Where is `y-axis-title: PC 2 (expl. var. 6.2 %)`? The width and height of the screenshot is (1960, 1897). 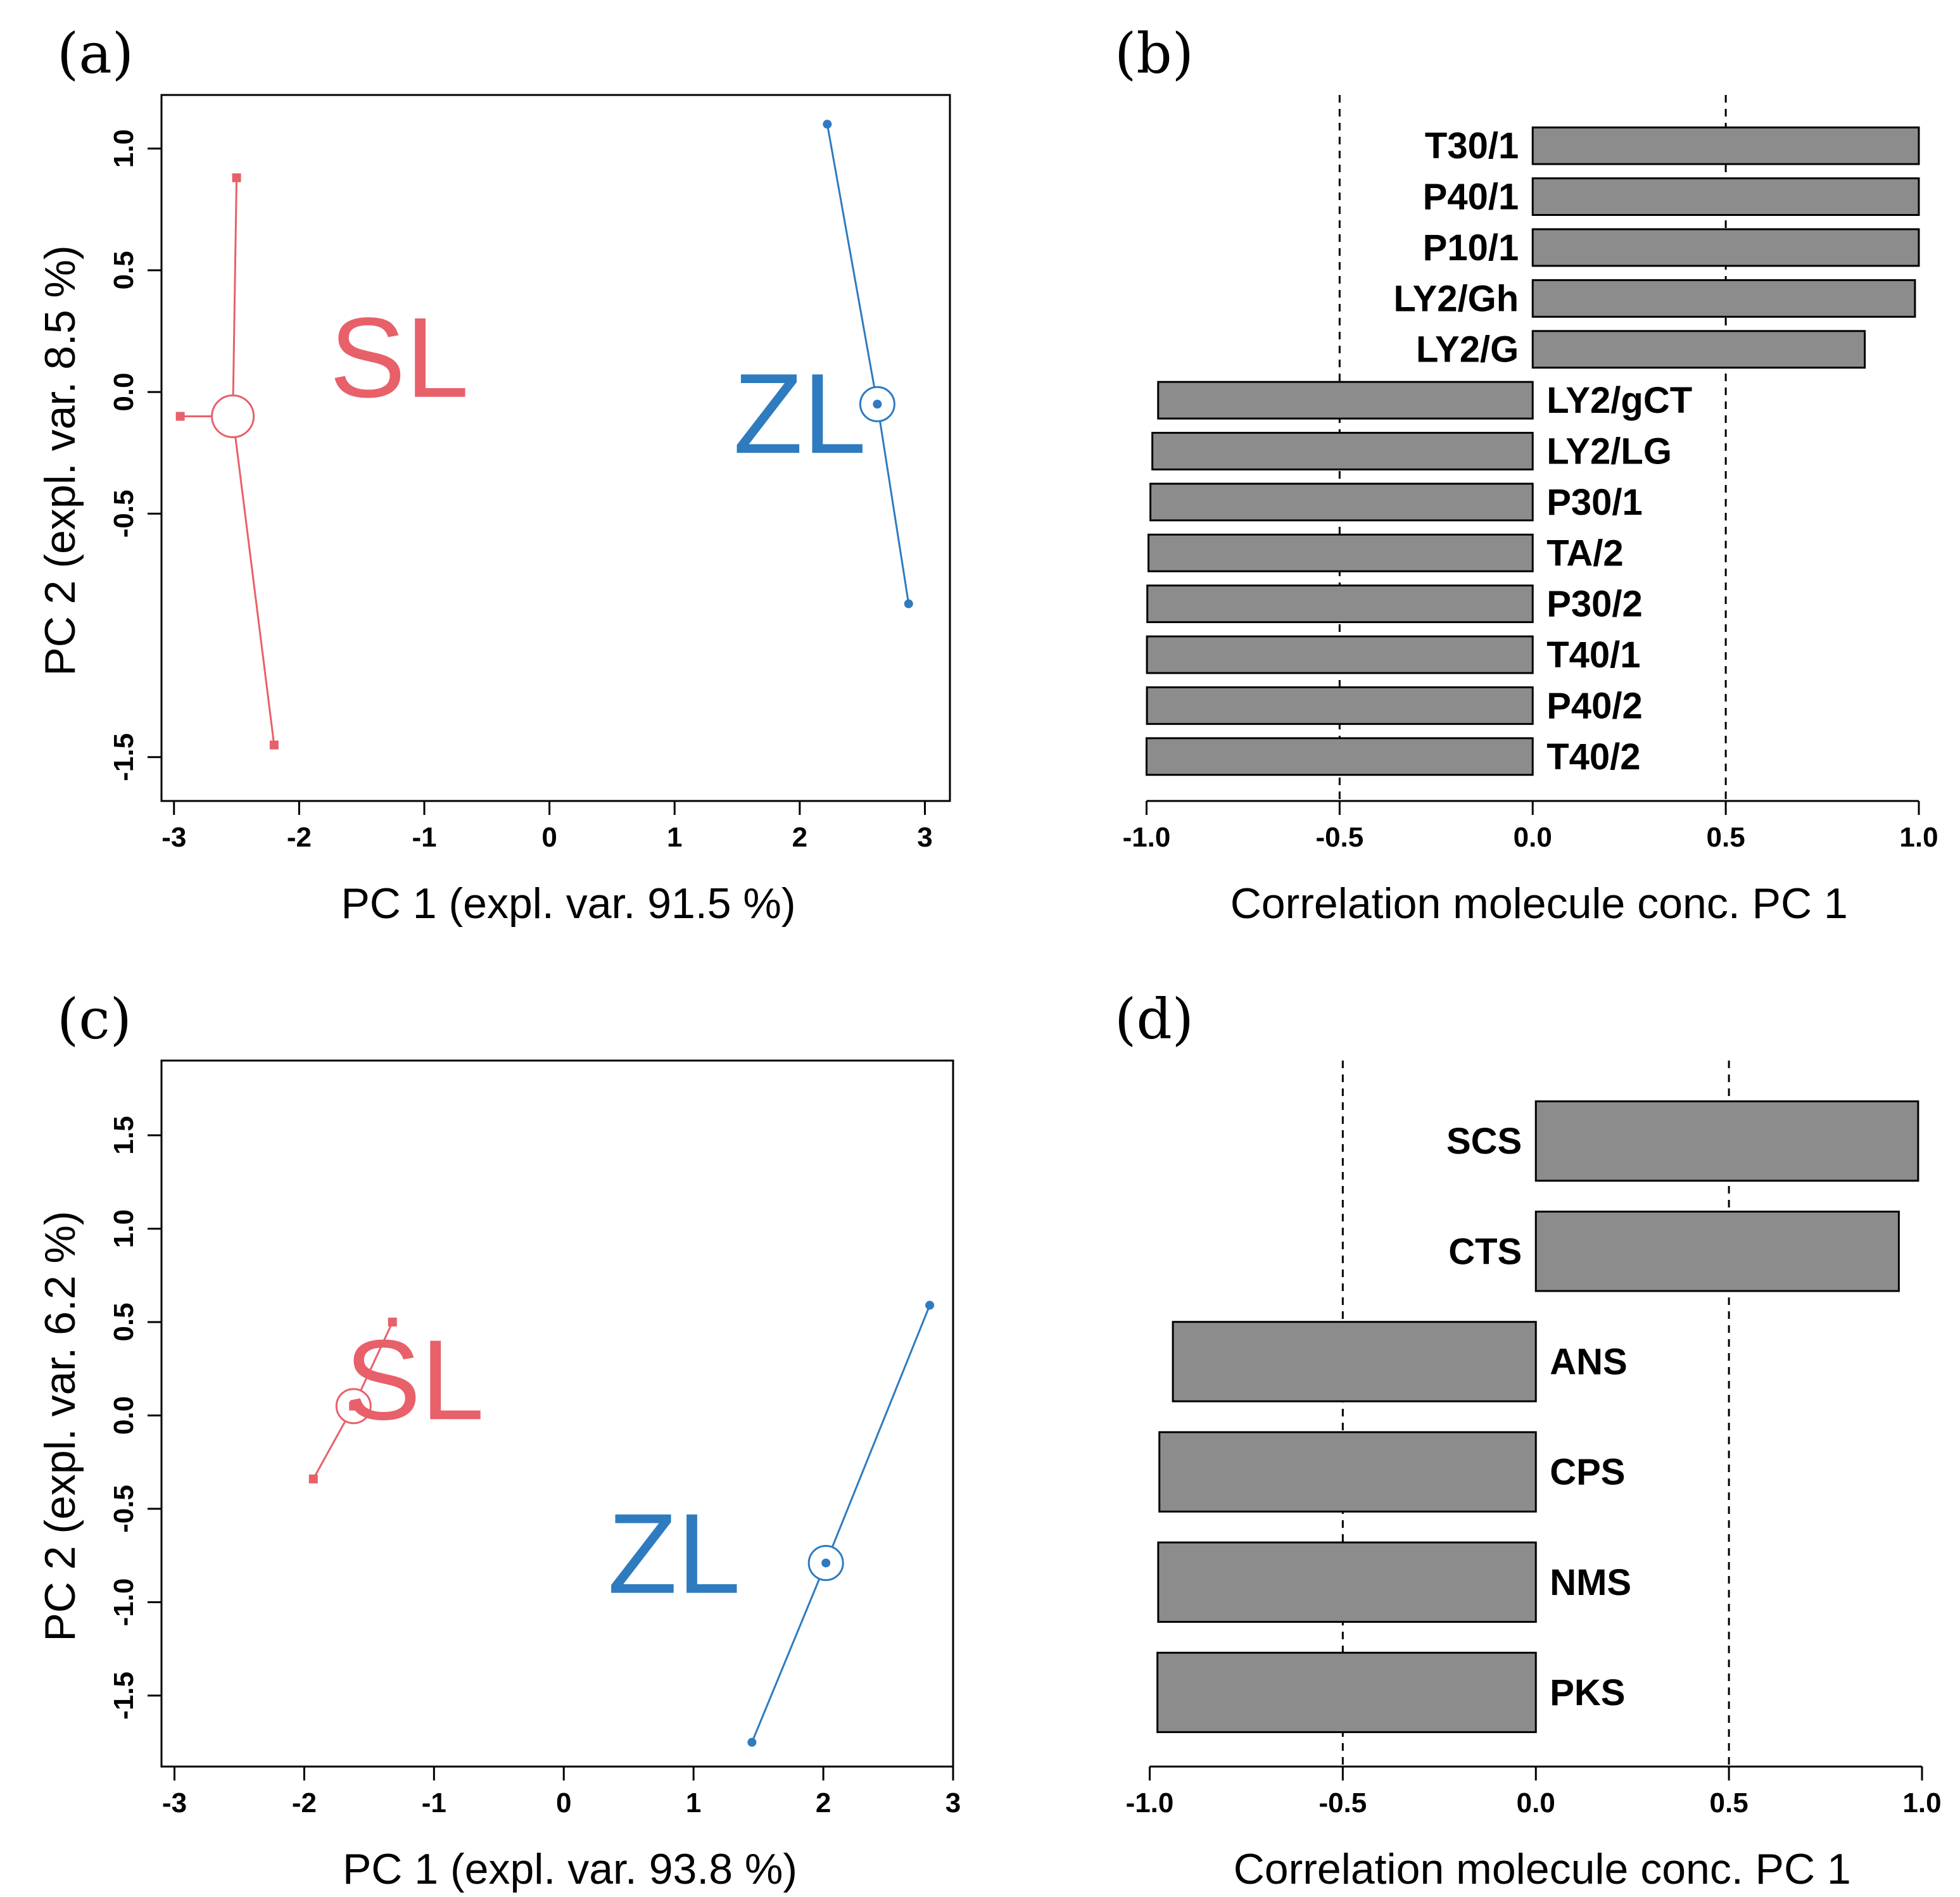
y-axis-title: PC 2 (expl. var. 6.2 %) is located at coordinates (60, 1426).